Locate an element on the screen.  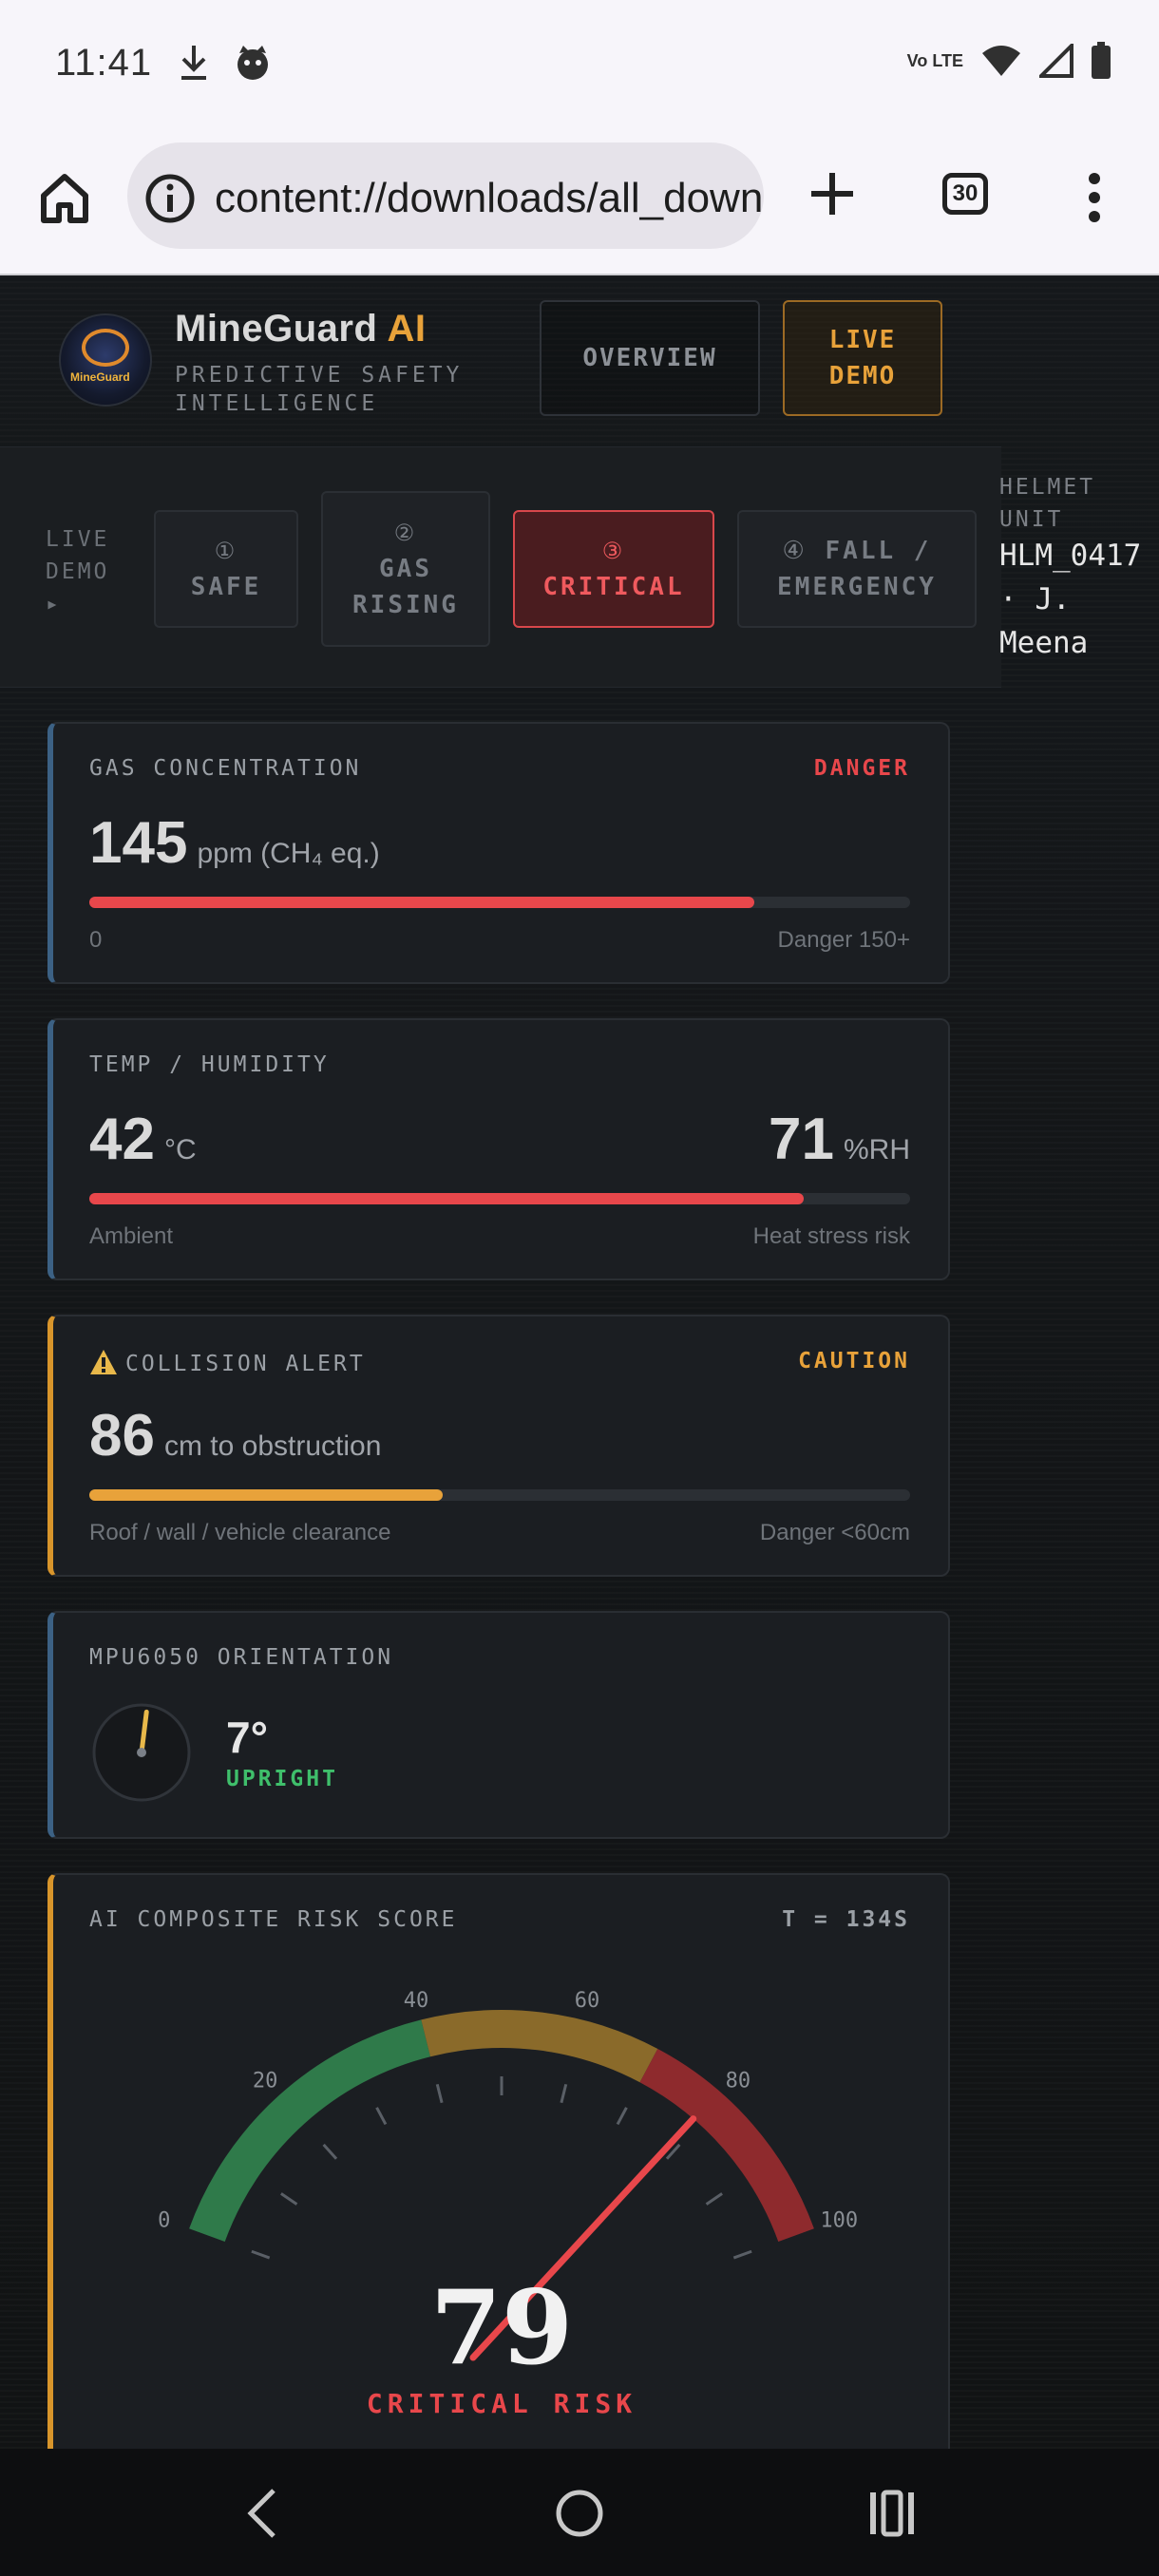
home-nav-icon is located at coordinates (579, 2513).